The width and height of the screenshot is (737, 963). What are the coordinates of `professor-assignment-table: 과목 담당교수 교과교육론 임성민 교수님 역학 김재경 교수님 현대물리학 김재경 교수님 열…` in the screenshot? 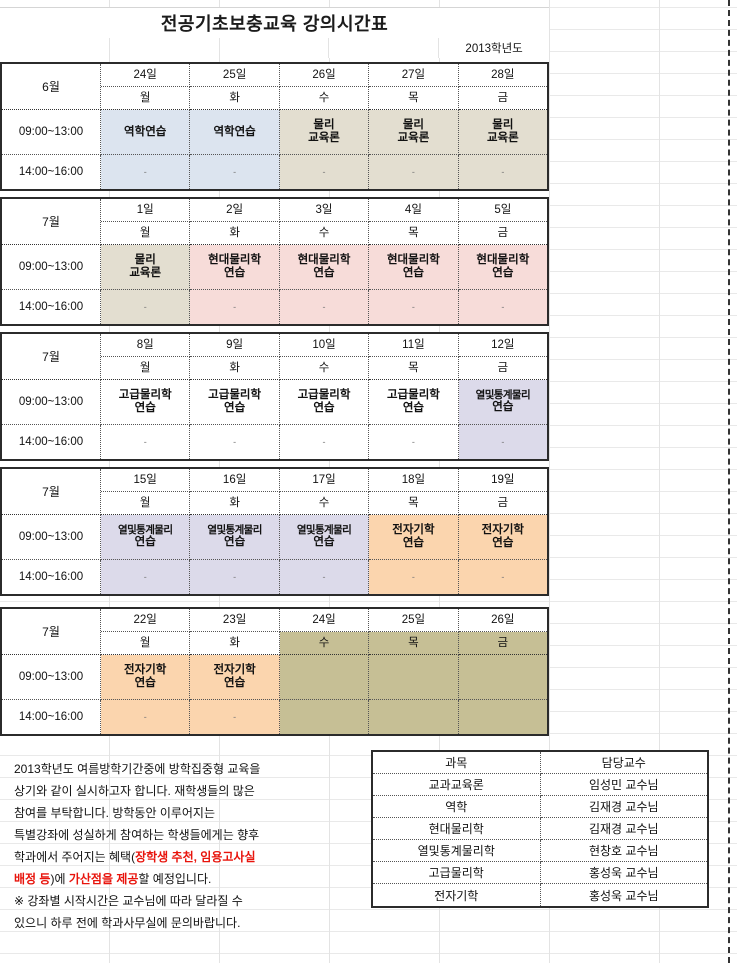 It's located at (540, 829).